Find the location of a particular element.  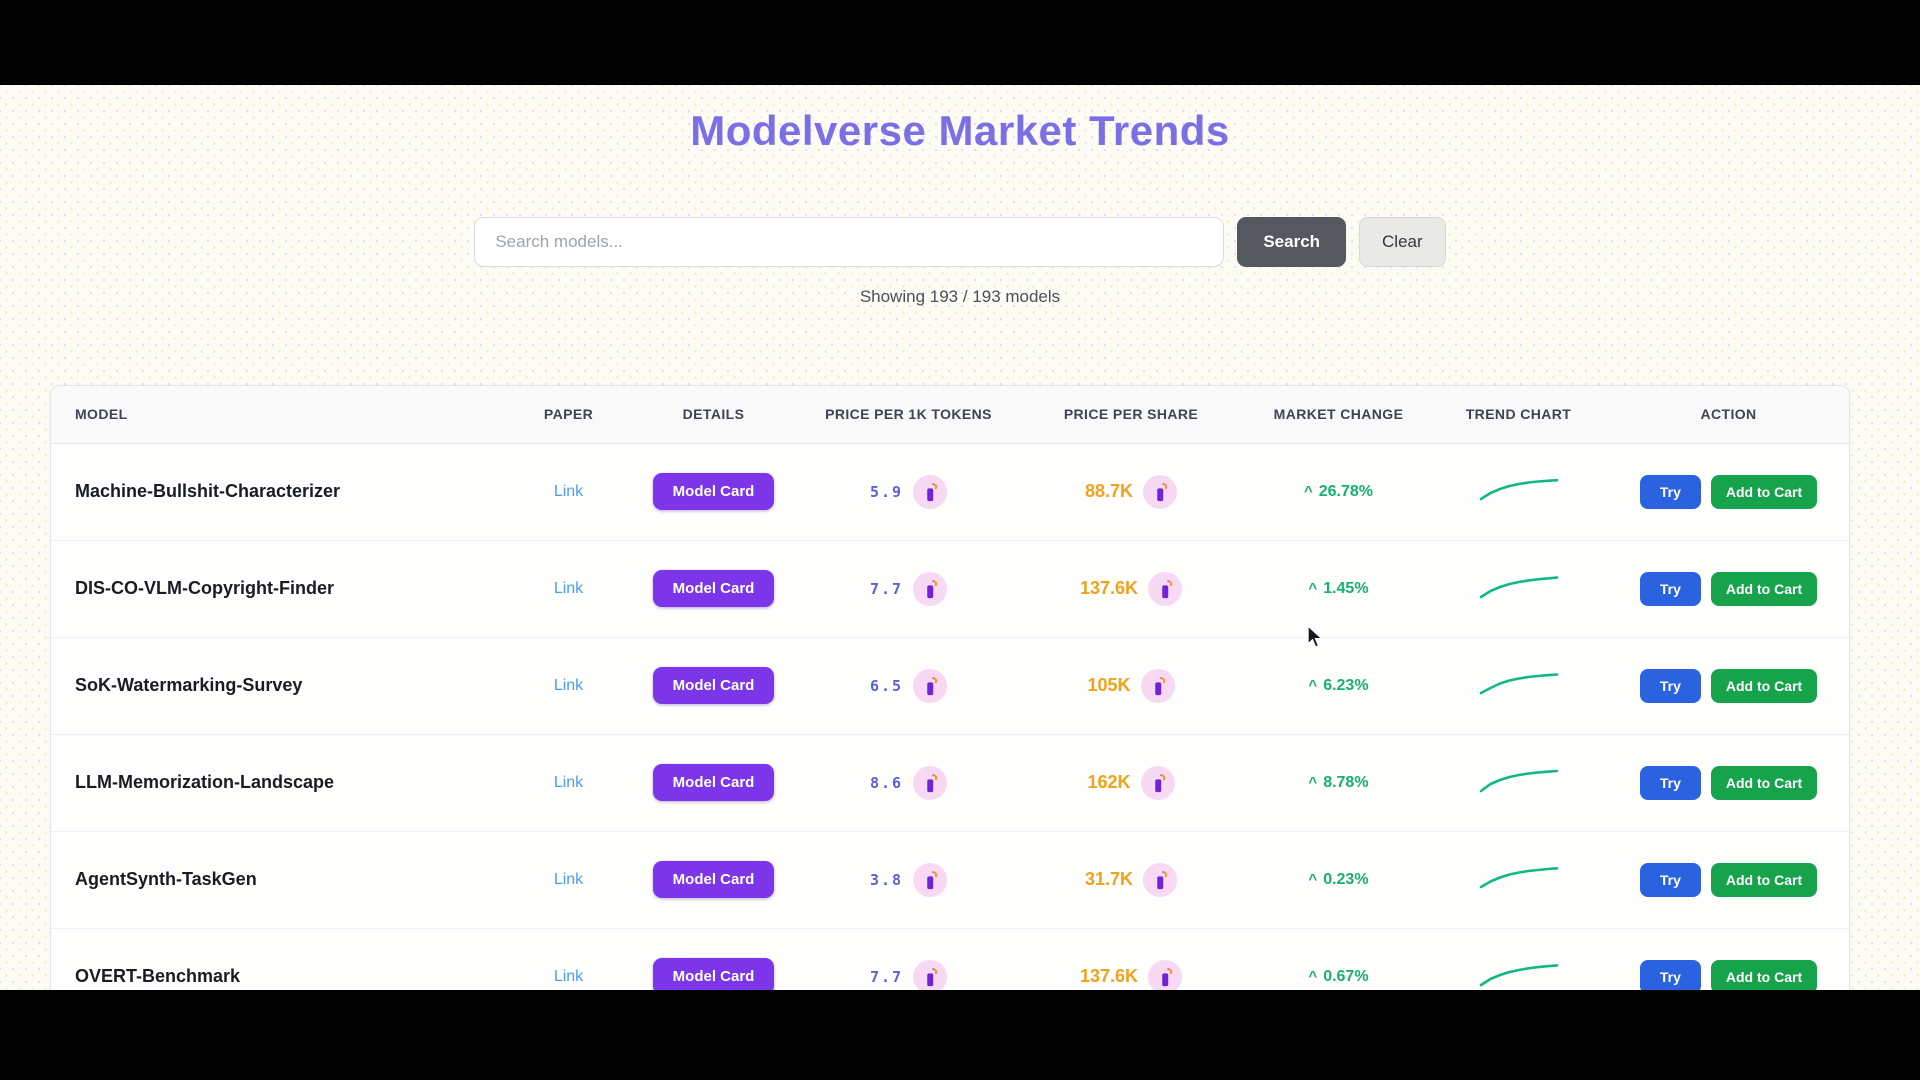

model-name: Machine-Bullshit-Characterizer is located at coordinates (208, 491).